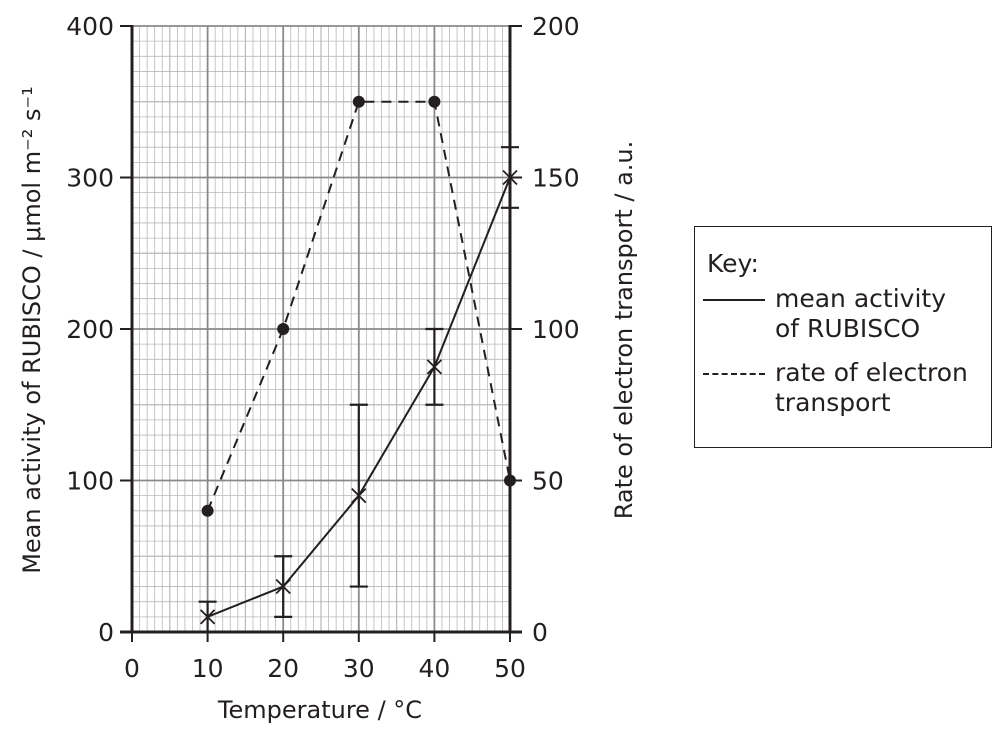  What do you see at coordinates (733, 263) in the screenshot?
I see `legend-title: Key:` at bounding box center [733, 263].